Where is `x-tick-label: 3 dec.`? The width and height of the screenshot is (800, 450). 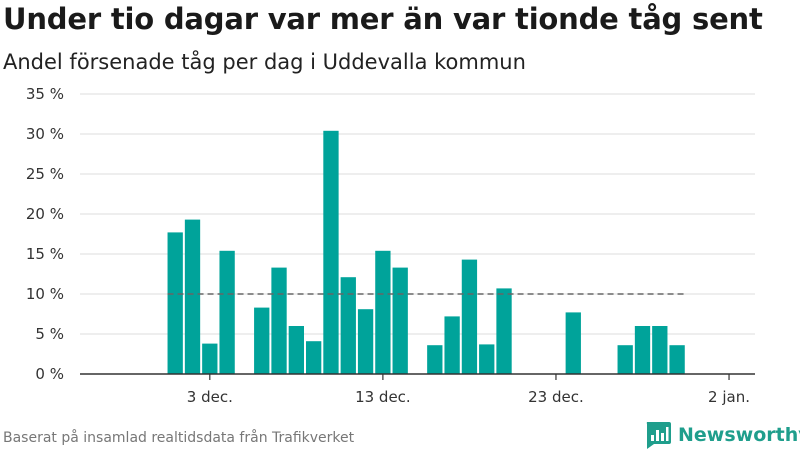
x-tick-label: 3 dec. is located at coordinates (210, 397).